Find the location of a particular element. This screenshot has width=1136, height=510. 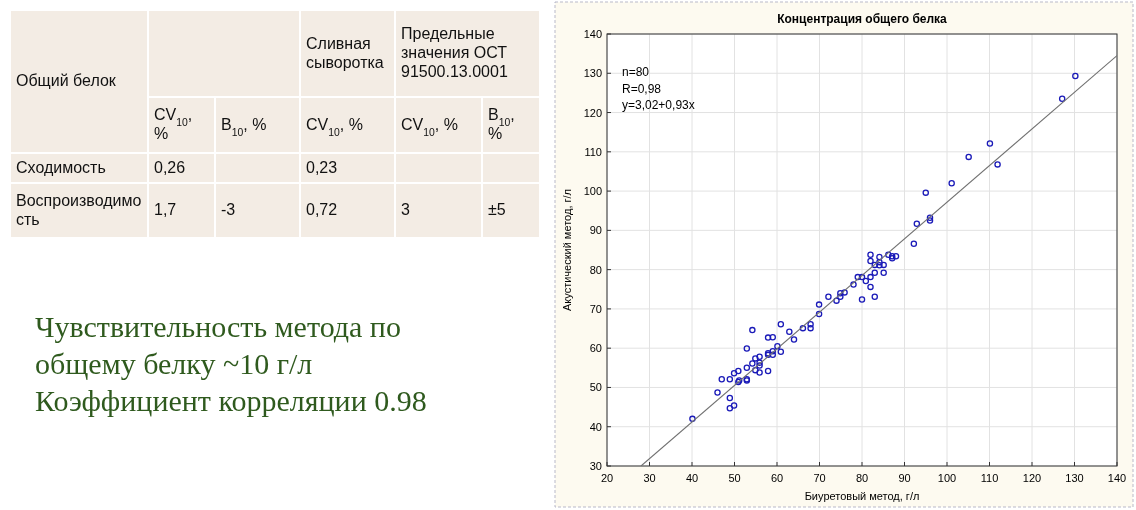

x-tick-label: 120 is located at coordinates (1032, 478).